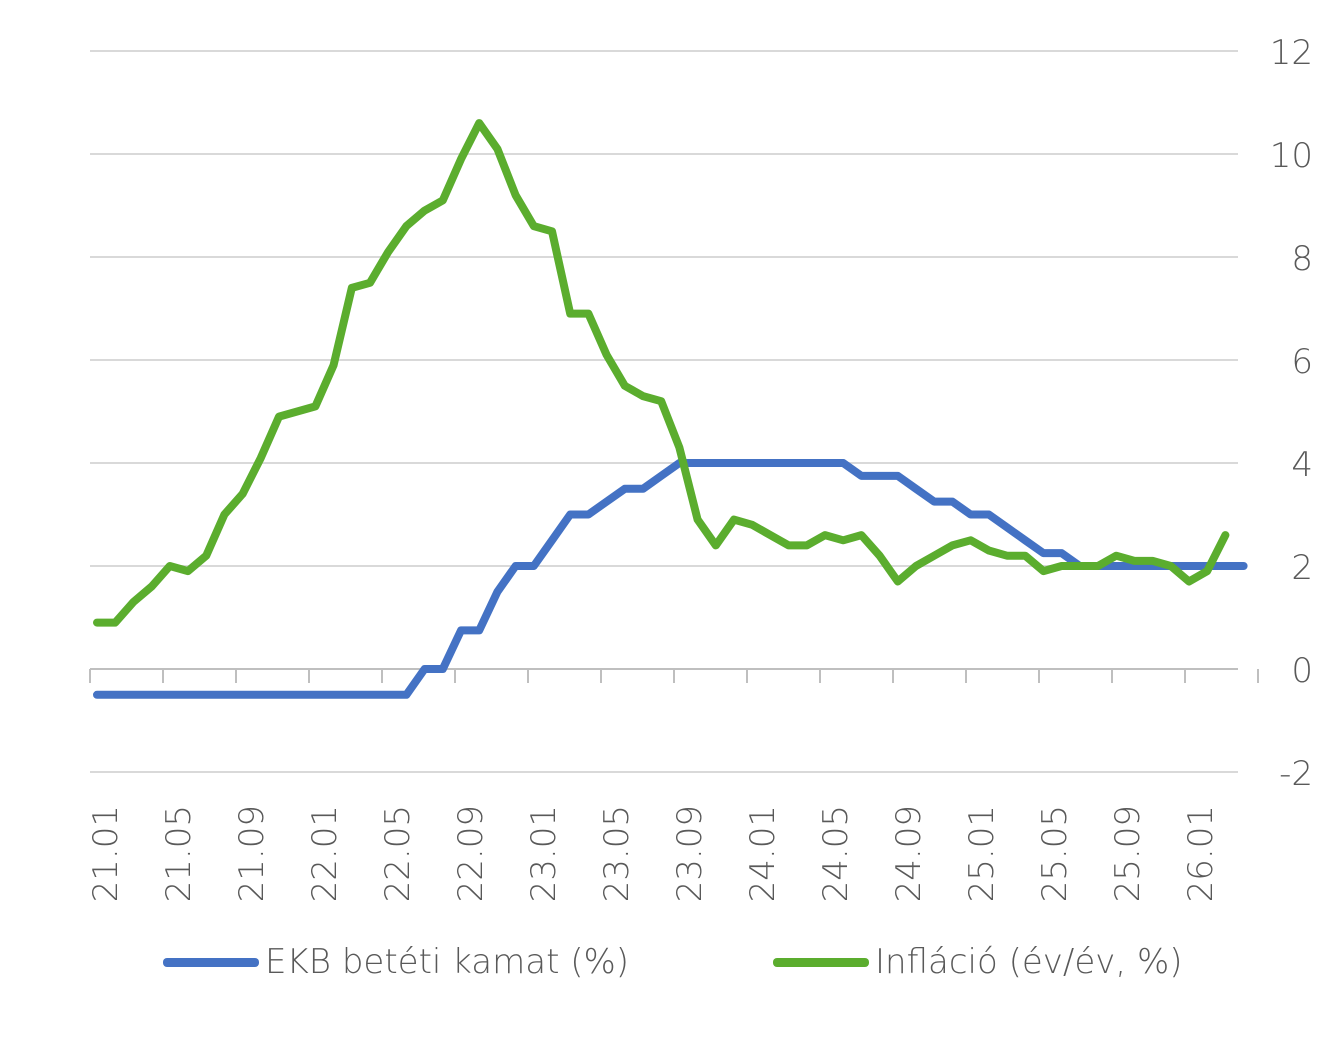 This screenshot has height=1042, width=1337. What do you see at coordinates (325, 853) in the screenshot?
I see `x-tick-label: 22.01` at bounding box center [325, 853].